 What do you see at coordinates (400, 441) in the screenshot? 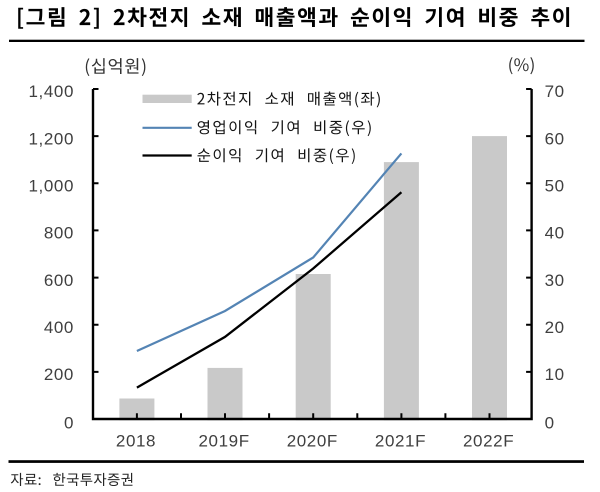
I see `svg-text: 2021F` at bounding box center [400, 441].